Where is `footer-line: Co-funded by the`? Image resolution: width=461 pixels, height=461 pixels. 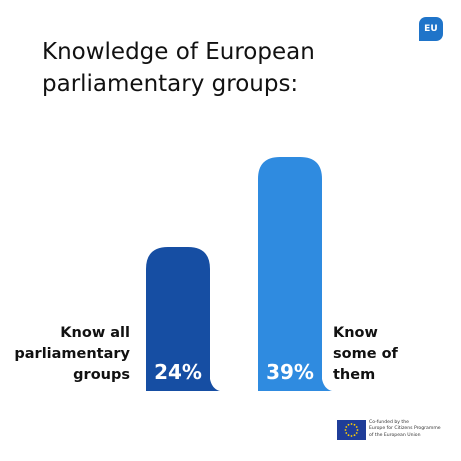
footer-line: Co-funded by the is located at coordinates (389, 422).